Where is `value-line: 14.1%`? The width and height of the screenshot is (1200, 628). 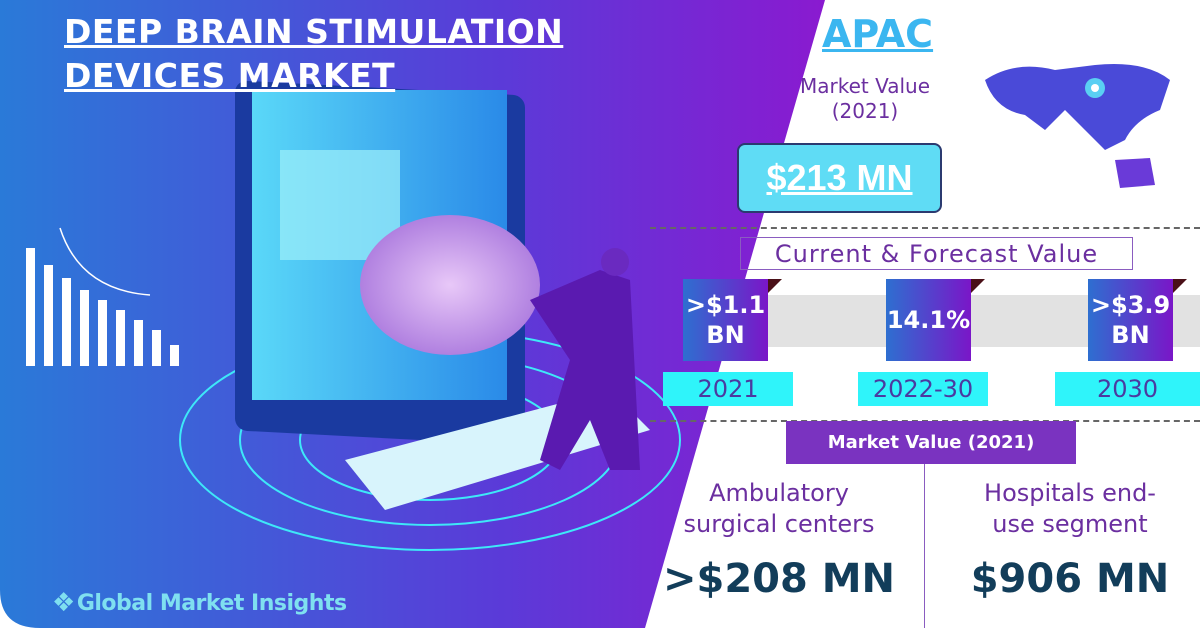
value-line: 14.1% is located at coordinates (928, 320).